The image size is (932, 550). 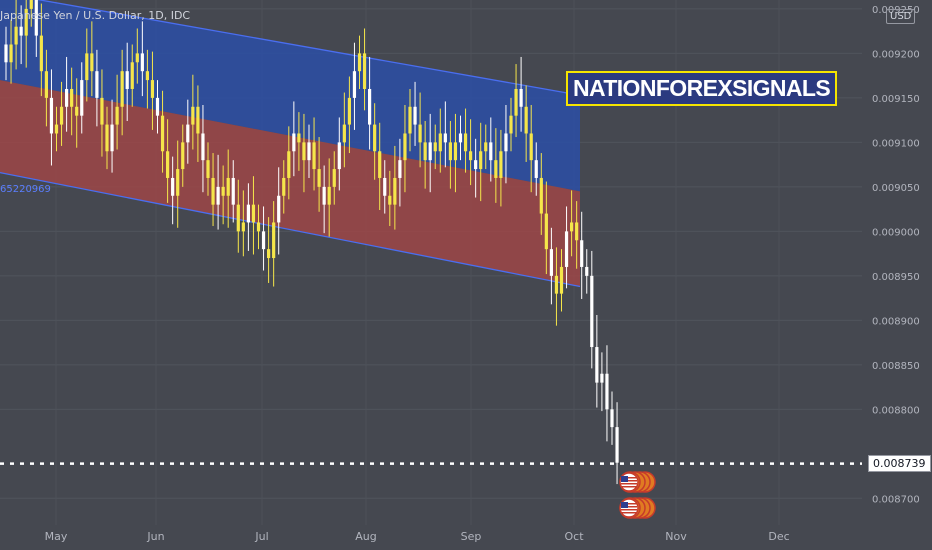 I want to click on channel-value-label: 65220969, so click(x=25, y=189).